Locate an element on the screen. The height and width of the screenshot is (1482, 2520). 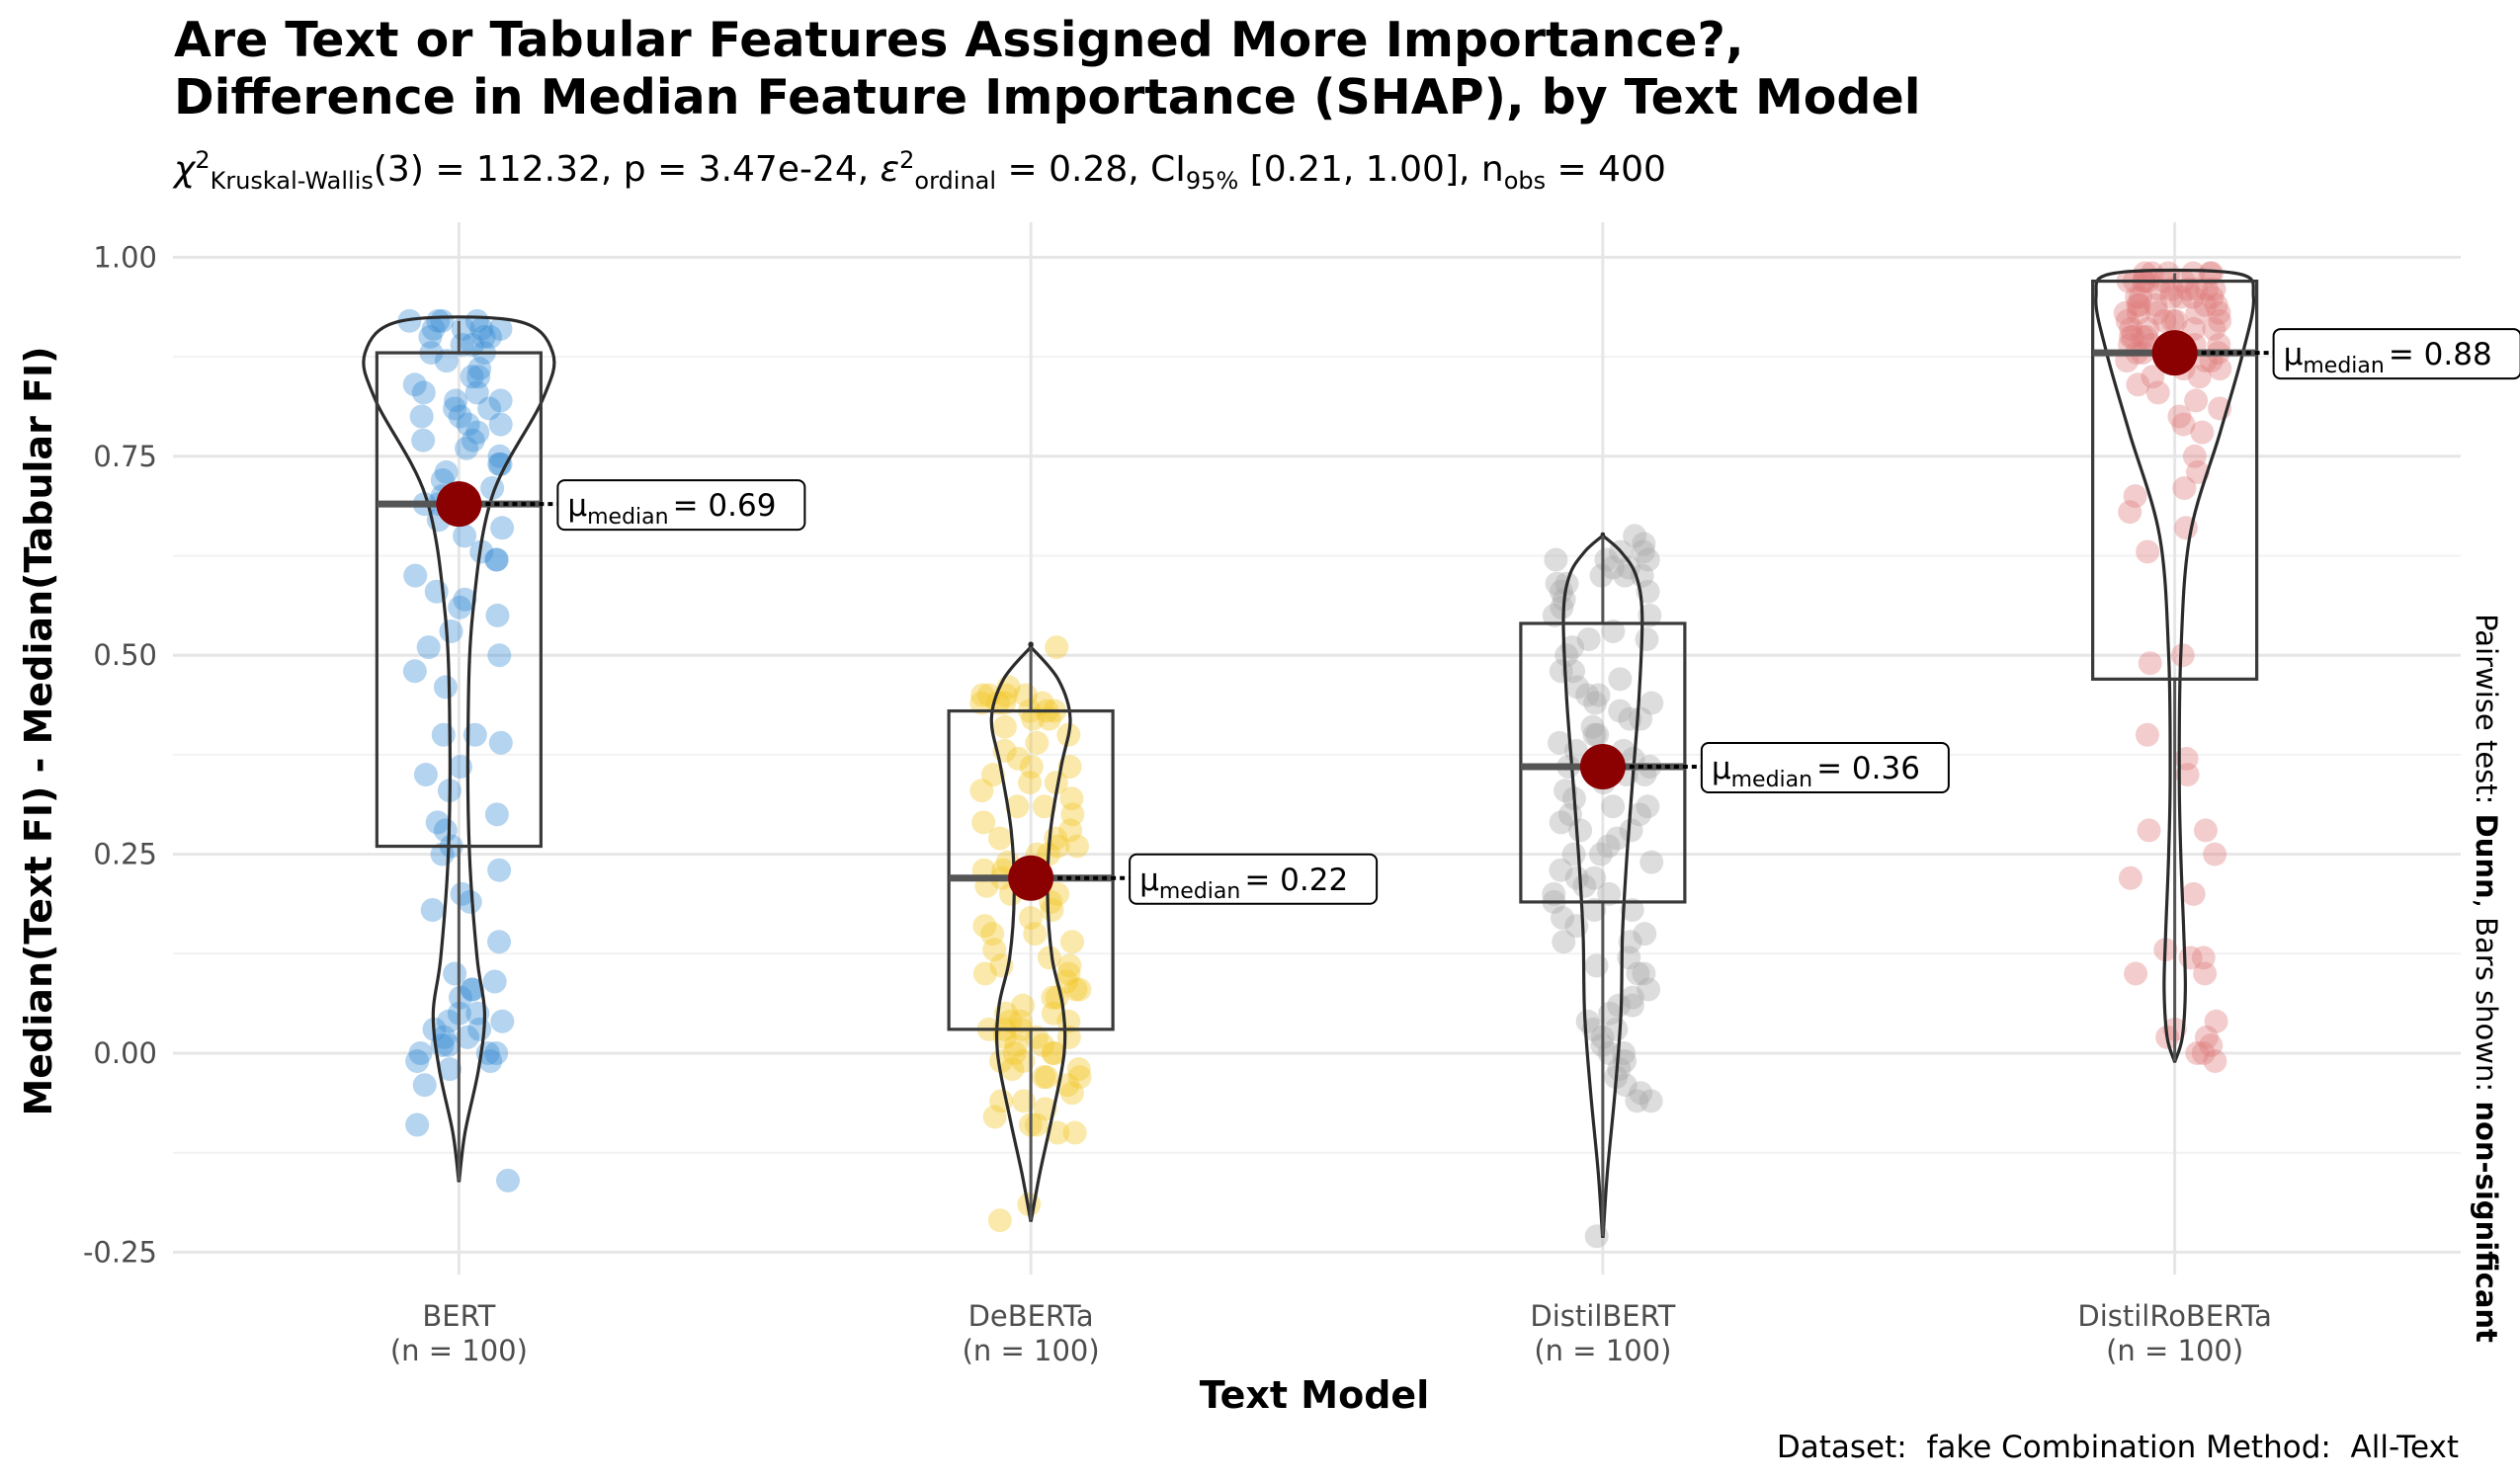
median-label: μmedian = 0.36 is located at coordinates (1816, 771).